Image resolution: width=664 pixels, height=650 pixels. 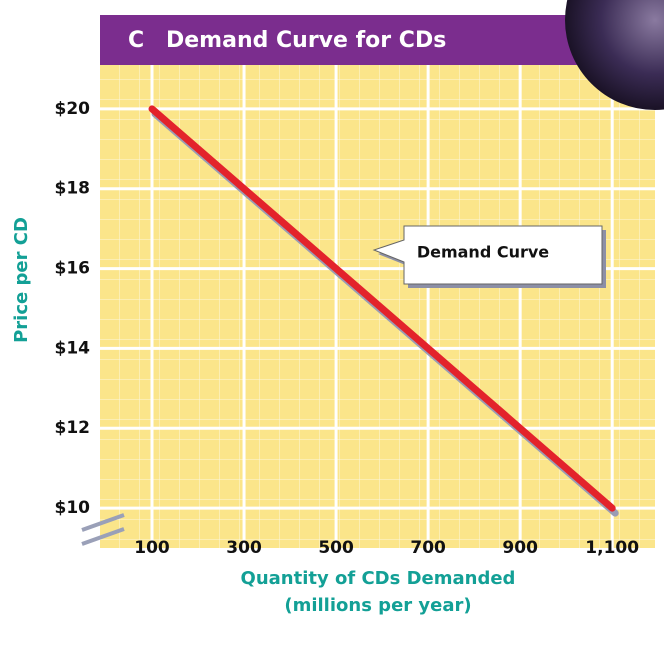 I want to click on x-tick-label: 1,100, so click(x=612, y=548).